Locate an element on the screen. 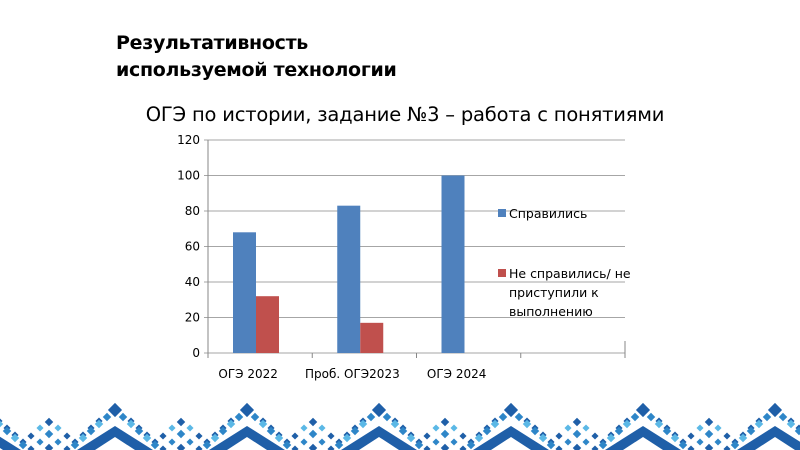 This screenshot has height=450, width=800. heading-line-1: Результативность is located at coordinates (212, 43).